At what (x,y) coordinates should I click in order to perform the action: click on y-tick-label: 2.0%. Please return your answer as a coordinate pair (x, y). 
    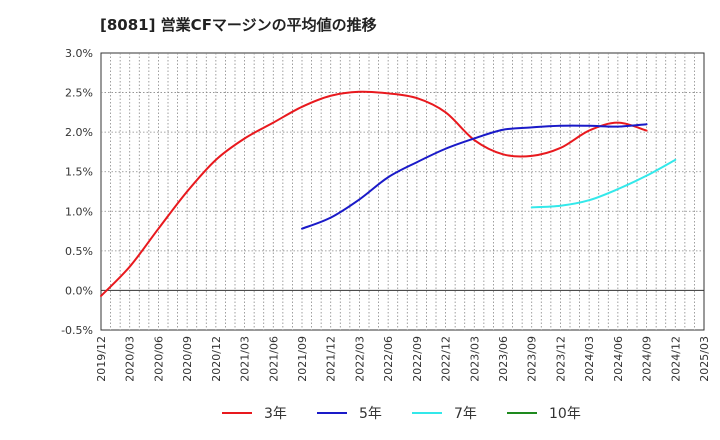
    Looking at the image, I should click on (79, 132).